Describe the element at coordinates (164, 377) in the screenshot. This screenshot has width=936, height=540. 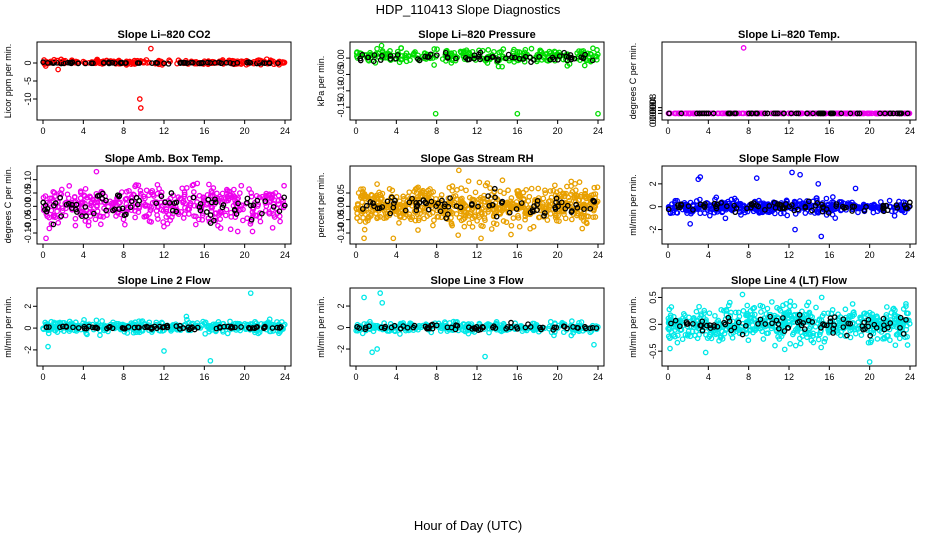
I see `x-tick-label: 12` at that location.